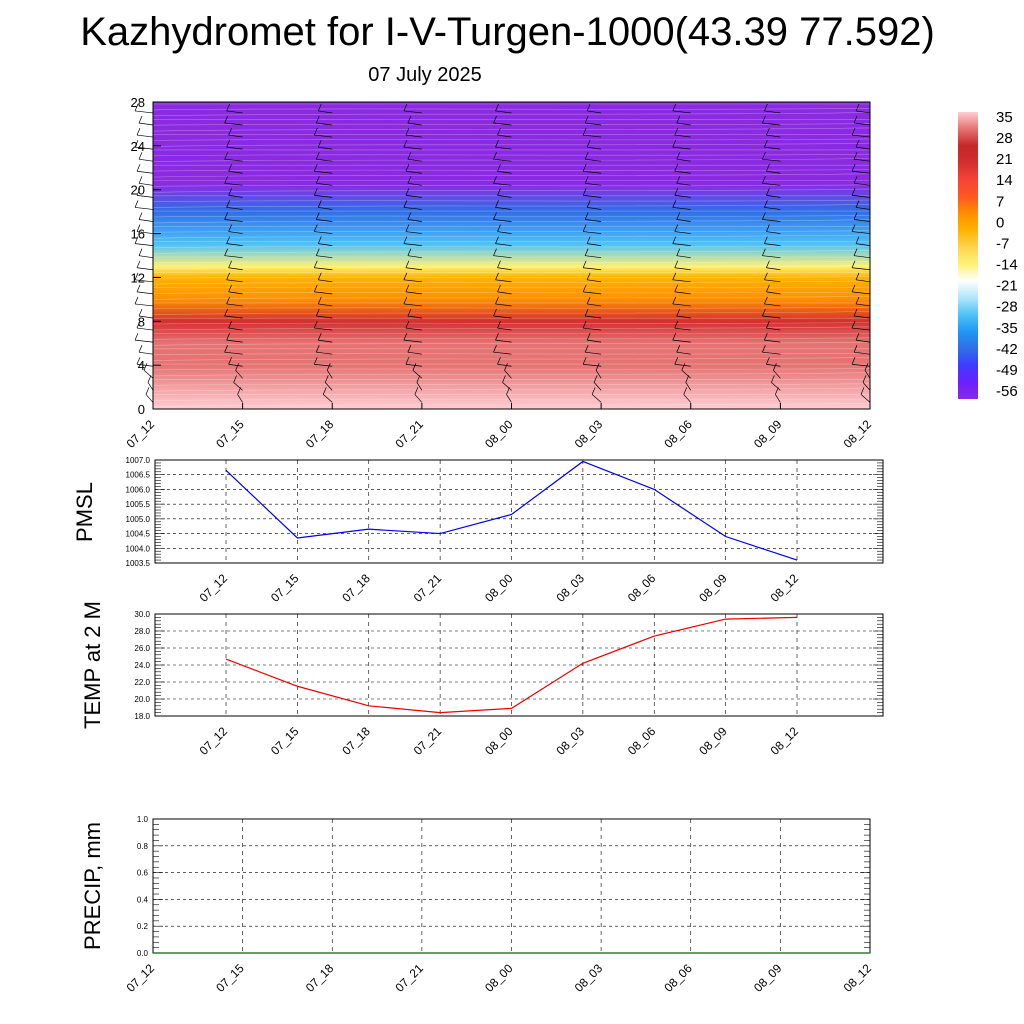 The height and width of the screenshot is (1024, 1024). I want to click on y-tick-label: 24.0, so click(142, 665).